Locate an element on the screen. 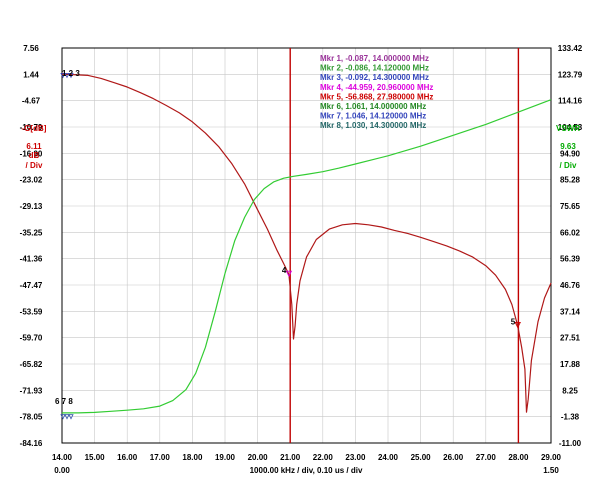 This screenshot has height=493, width=616. left-tick-label: -10.79 is located at coordinates (31, 127).